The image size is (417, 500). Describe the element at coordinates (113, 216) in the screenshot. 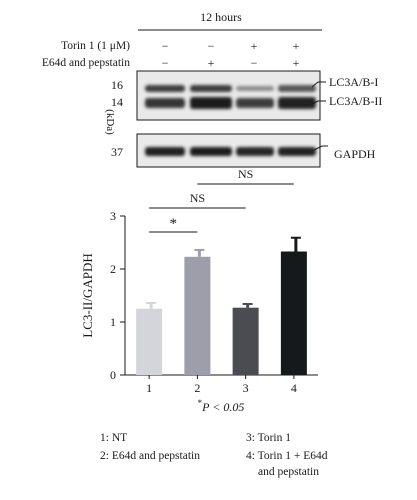

I see `y-tick-label-3: 3` at that location.